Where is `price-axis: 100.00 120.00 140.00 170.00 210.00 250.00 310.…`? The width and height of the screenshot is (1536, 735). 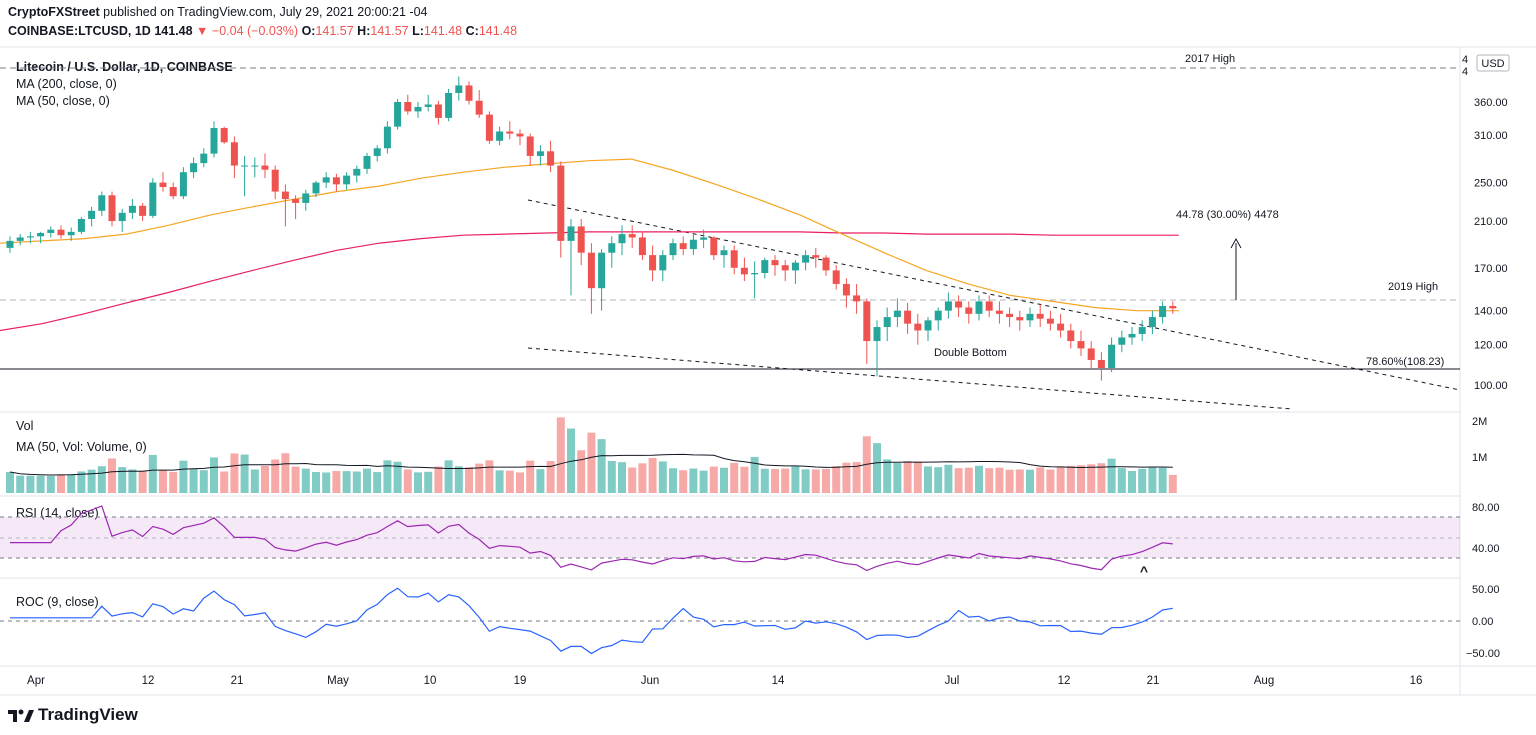 price-axis: 100.00 120.00 140.00 170.00 210.00 250.00 310.… is located at coordinates (1491, 244).